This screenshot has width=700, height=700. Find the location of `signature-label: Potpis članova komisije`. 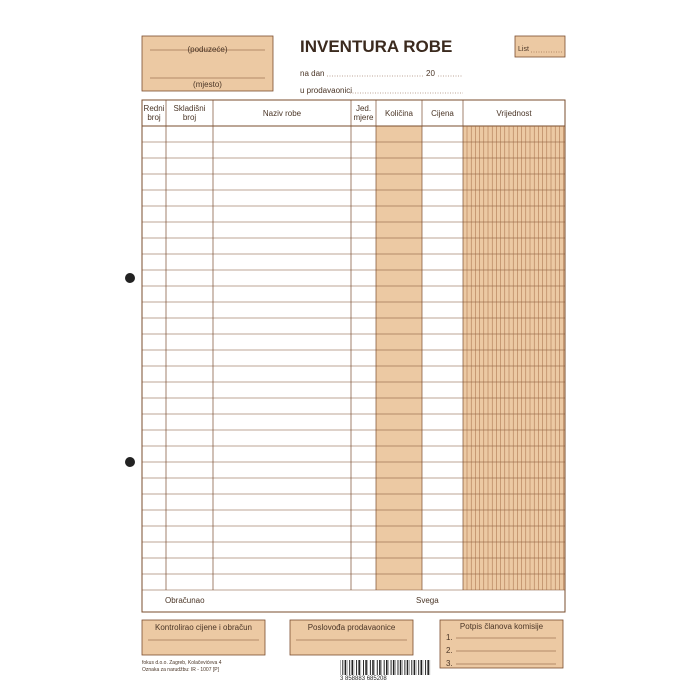

signature-label: Potpis članova komisije is located at coordinates (501, 626).